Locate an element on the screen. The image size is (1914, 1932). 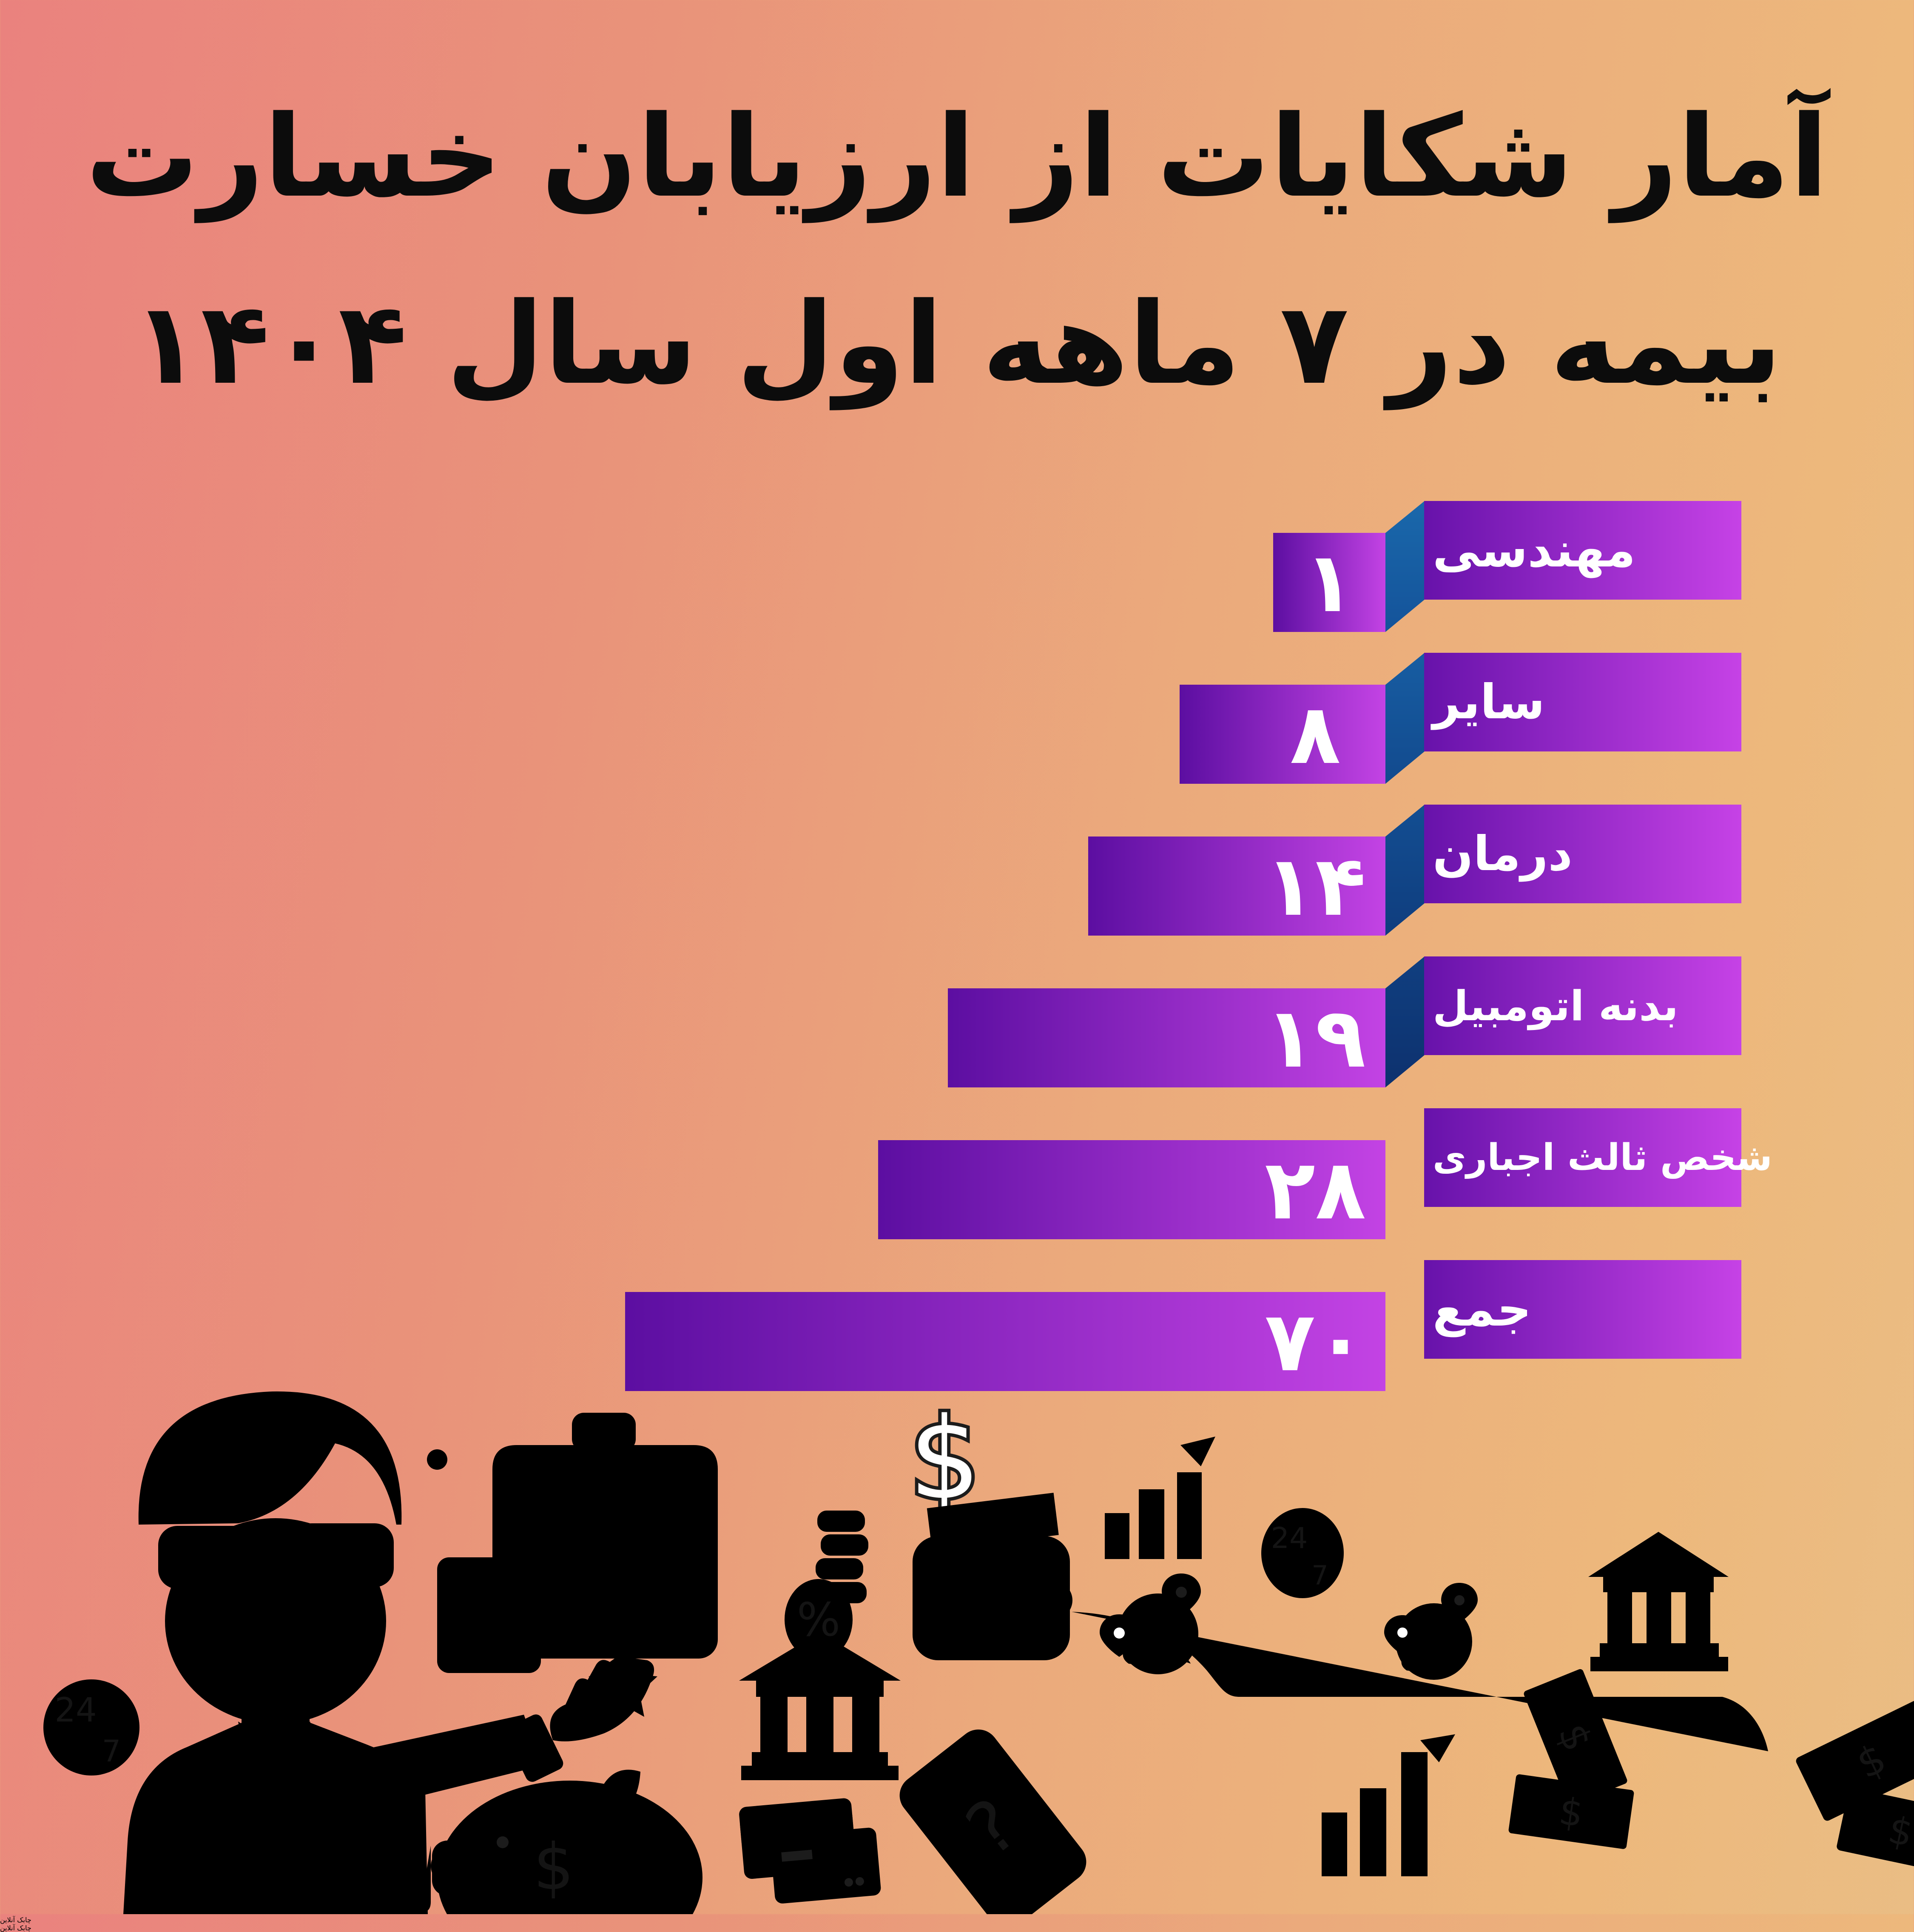
presenter-person-illustration is located at coordinates (388, 1653).